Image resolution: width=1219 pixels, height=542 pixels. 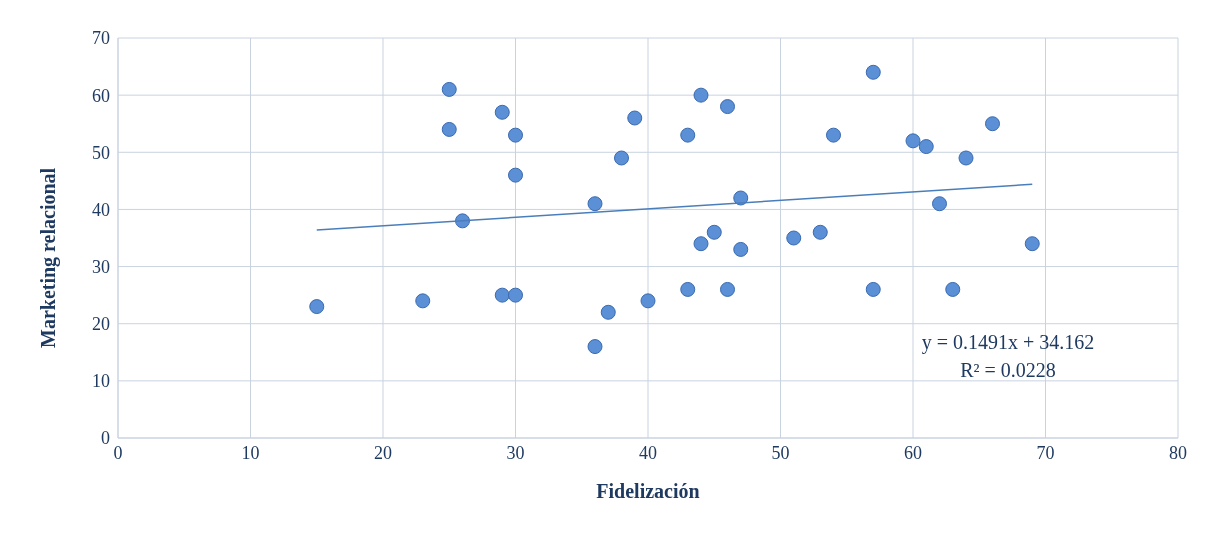 What do you see at coordinates (118, 452) in the screenshot?
I see `x-tick-label: 0` at bounding box center [118, 452].